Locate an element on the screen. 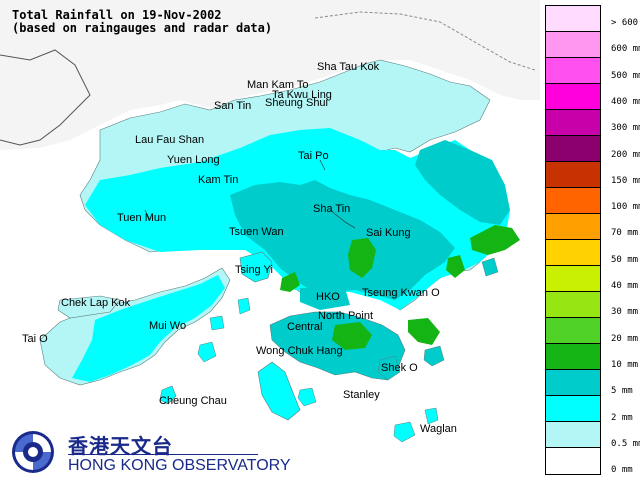 This screenshot has height=480, width=640. place-sheung-shui: Sheung Shui is located at coordinates (296, 103).